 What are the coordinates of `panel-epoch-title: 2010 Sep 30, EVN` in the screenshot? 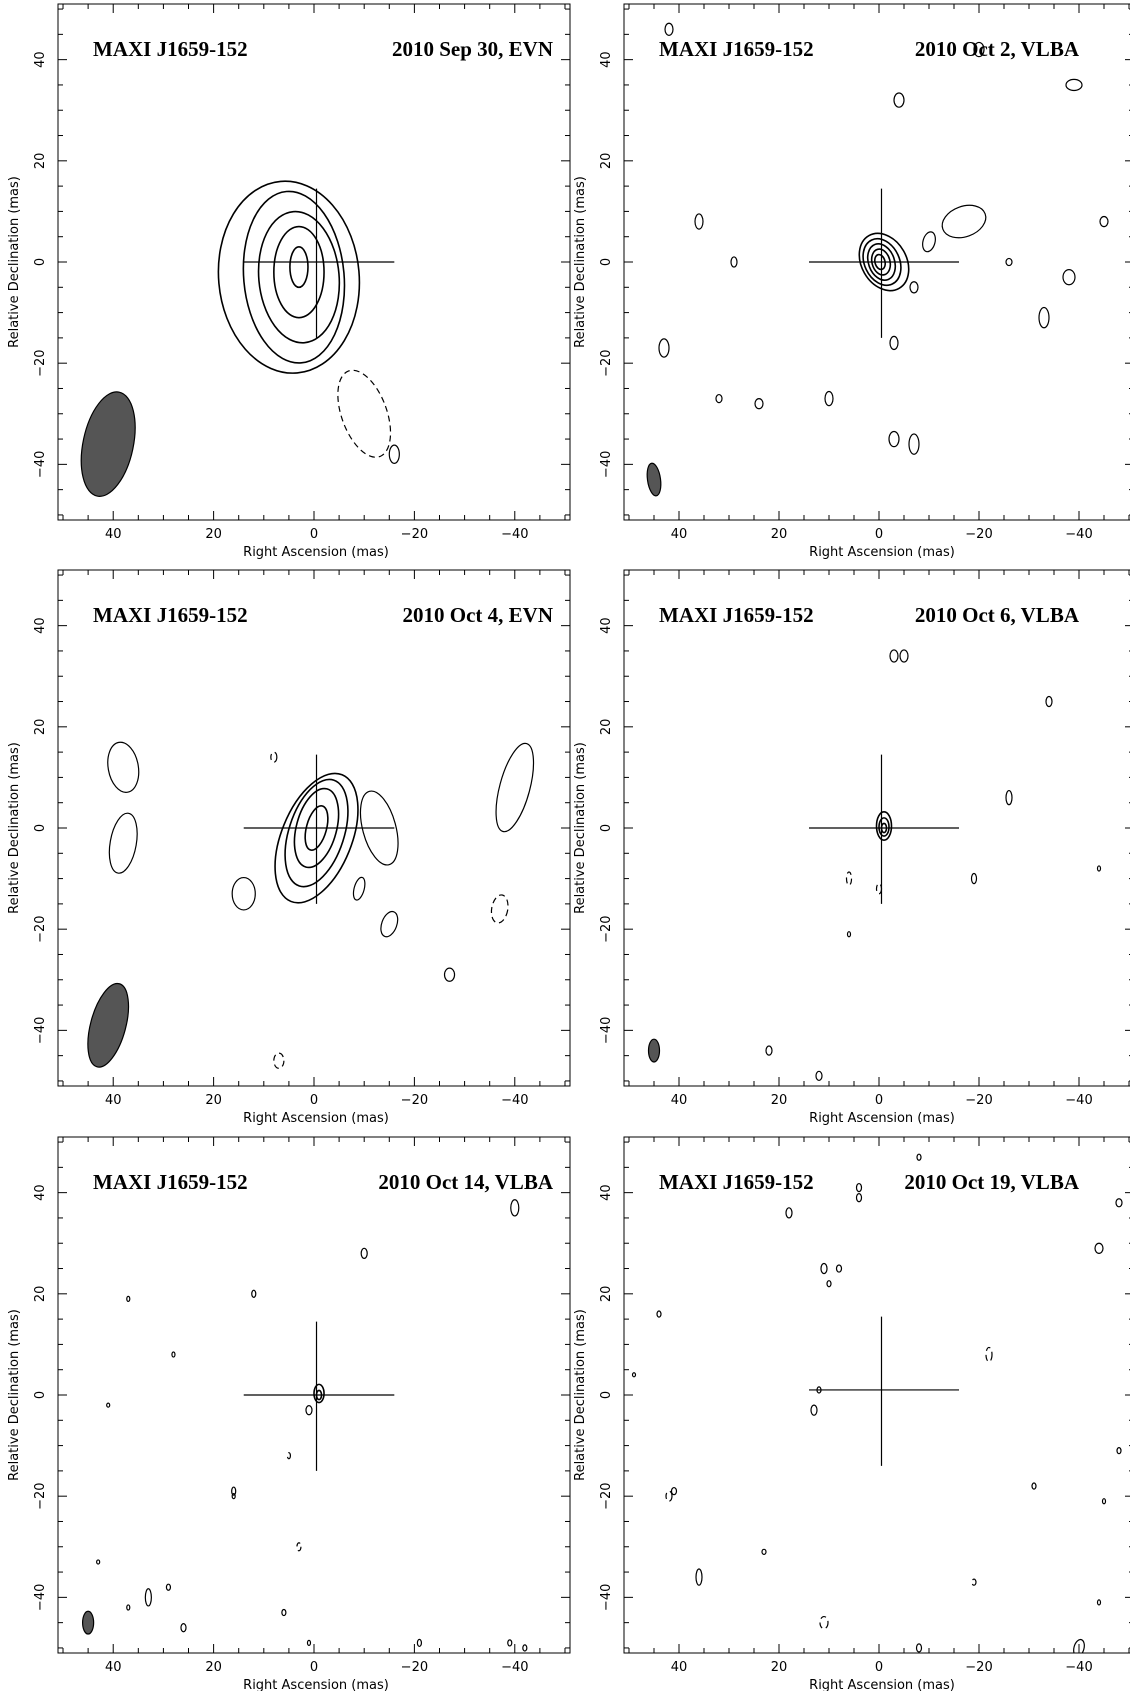 It's located at (472, 49).